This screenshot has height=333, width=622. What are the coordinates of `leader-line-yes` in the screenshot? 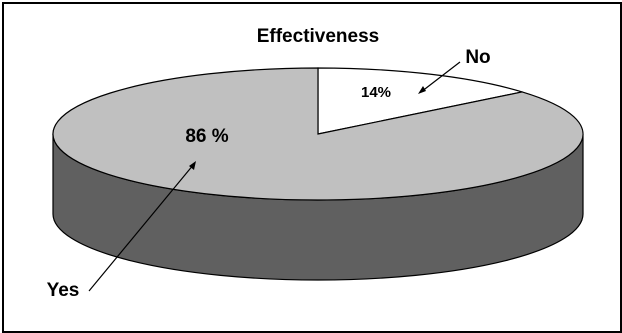 It's located at (141, 227).